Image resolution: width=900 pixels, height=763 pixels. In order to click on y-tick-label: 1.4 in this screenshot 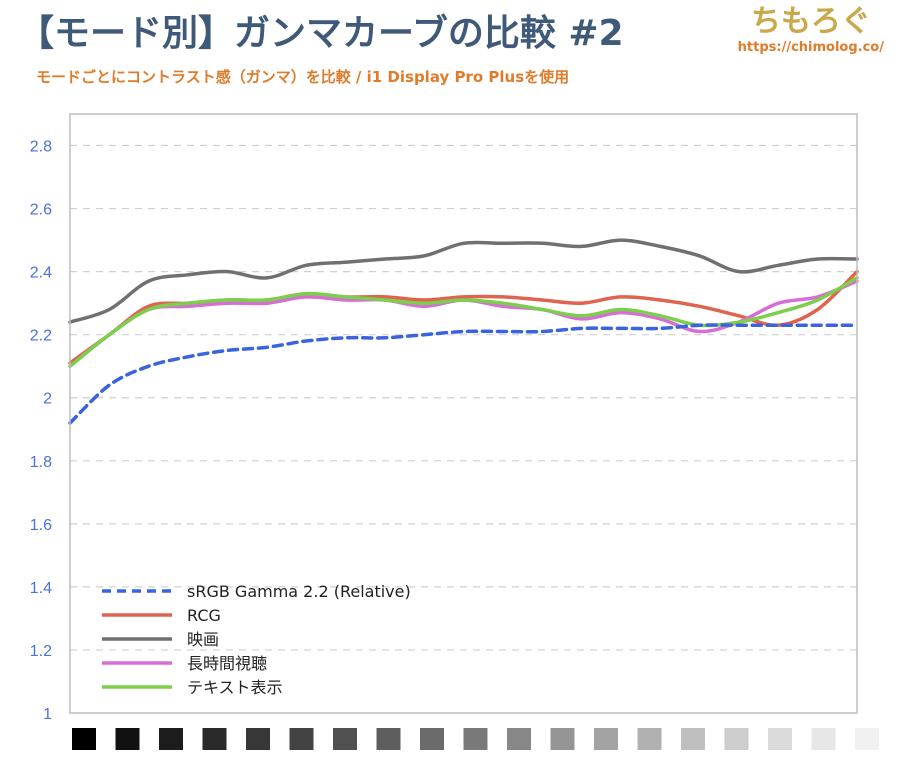, I will do `click(41, 588)`.